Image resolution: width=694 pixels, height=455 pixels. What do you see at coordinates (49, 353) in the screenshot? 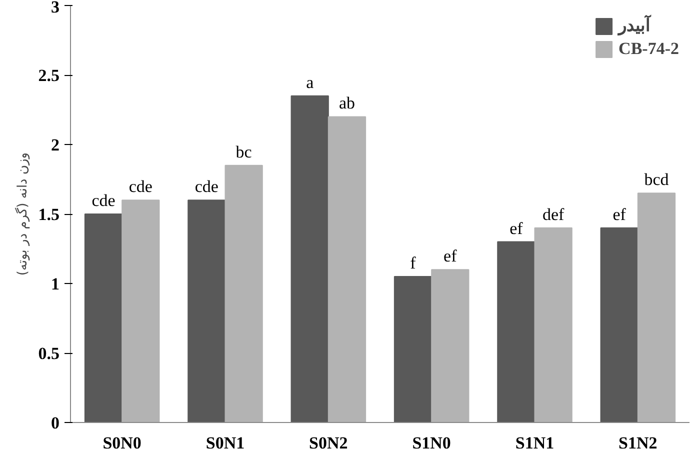
I see `y-tick-label: 0.5` at bounding box center [49, 353].